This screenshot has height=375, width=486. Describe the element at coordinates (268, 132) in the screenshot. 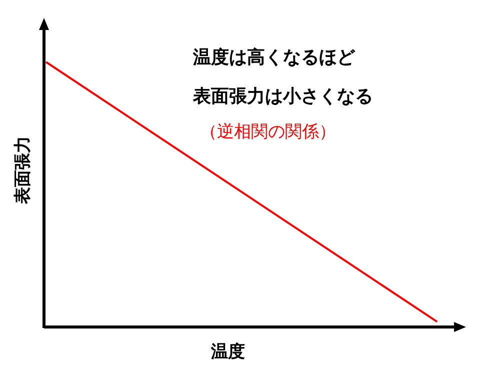

I see `annotation: （逆相関の関係）` at that location.